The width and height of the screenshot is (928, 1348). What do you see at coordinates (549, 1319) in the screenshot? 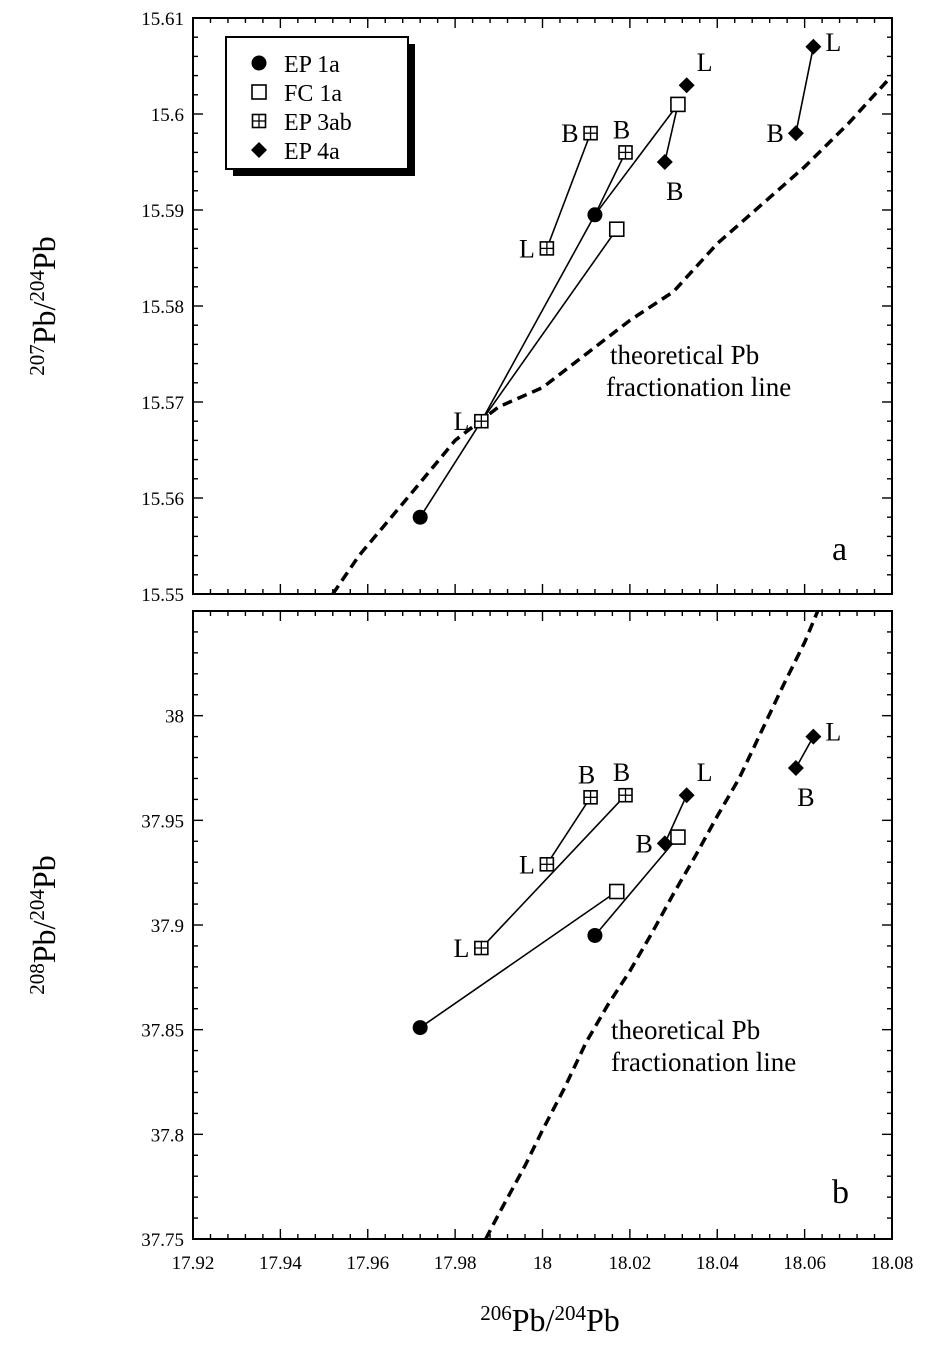
I see `x-axis-title: 206Pb/204Pb` at bounding box center [549, 1319].